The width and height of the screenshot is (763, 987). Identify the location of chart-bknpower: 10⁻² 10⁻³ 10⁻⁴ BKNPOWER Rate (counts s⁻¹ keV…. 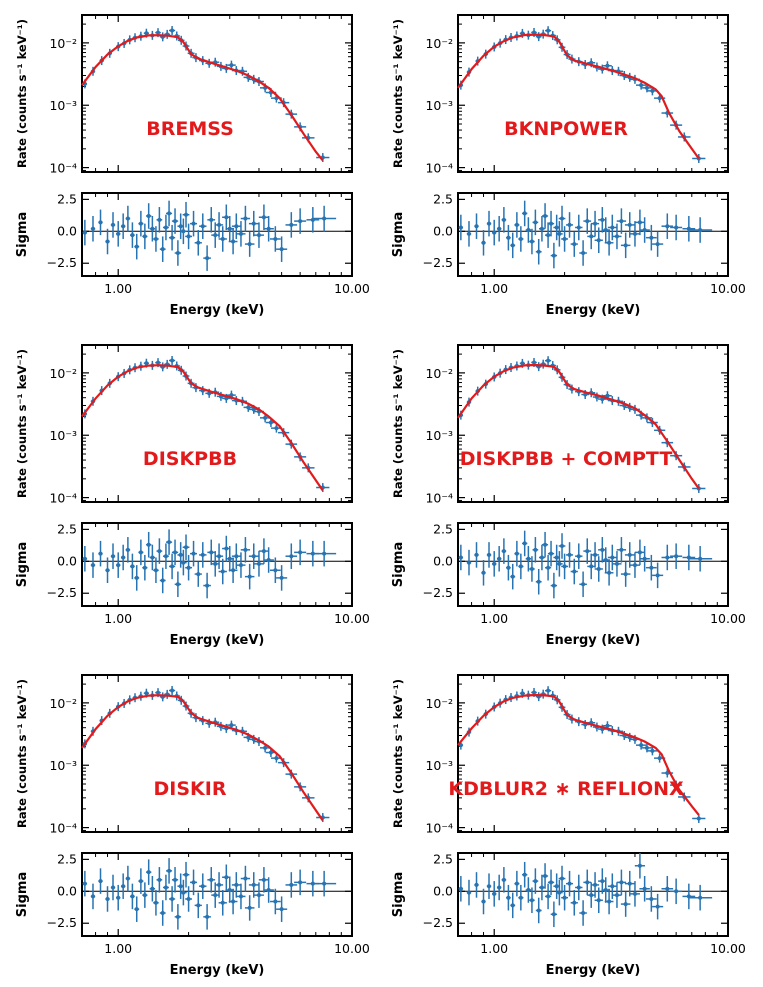
(568, 166).